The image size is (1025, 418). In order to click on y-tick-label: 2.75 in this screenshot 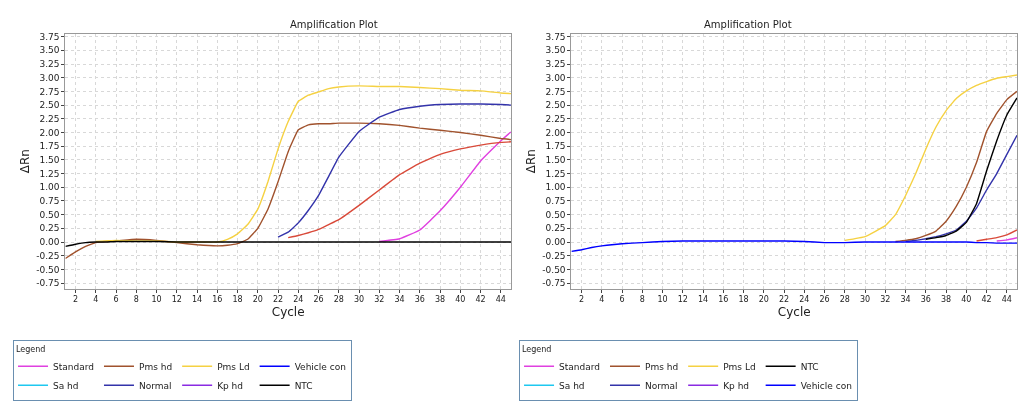, I will do `click(49, 91)`.